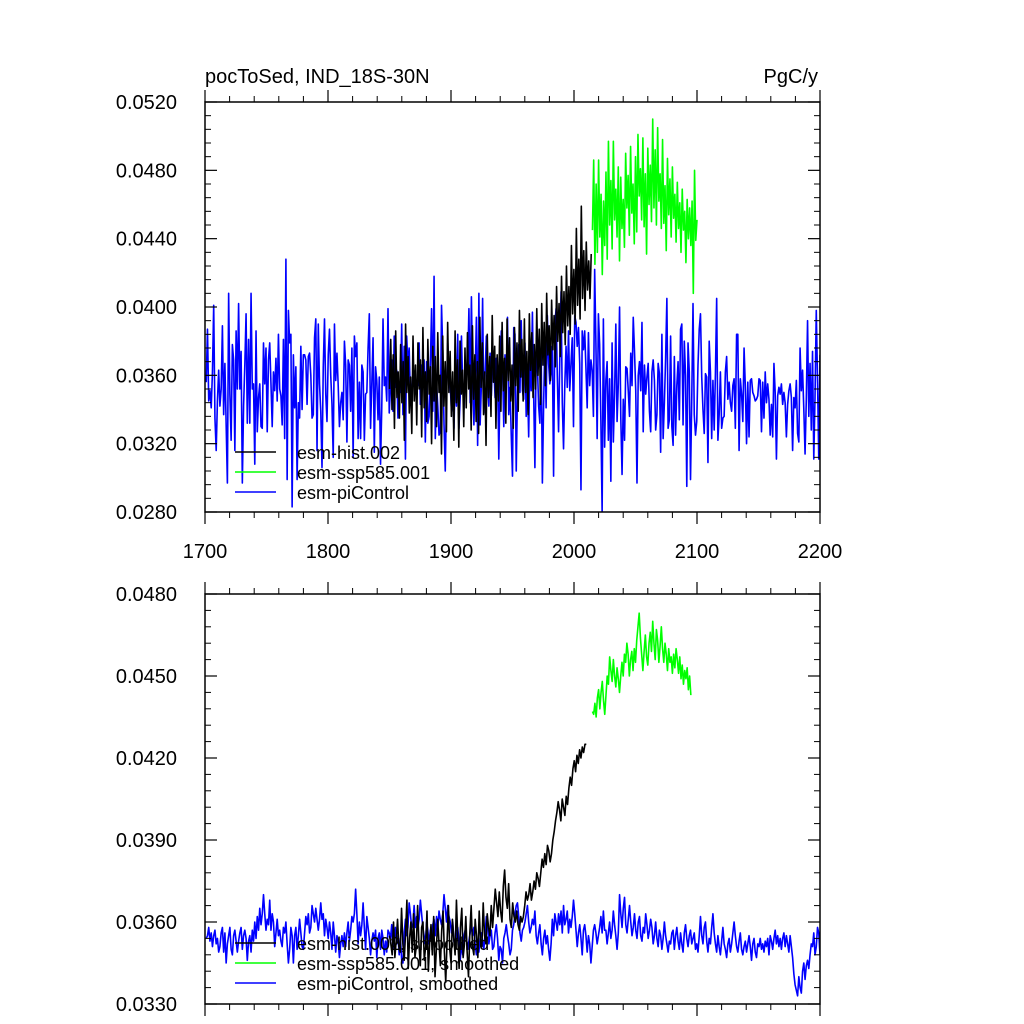 The width and height of the screenshot is (1024, 1024). What do you see at coordinates (393, 944) in the screenshot?
I see `legend-label: esm-hist.002, smoothed` at bounding box center [393, 944].